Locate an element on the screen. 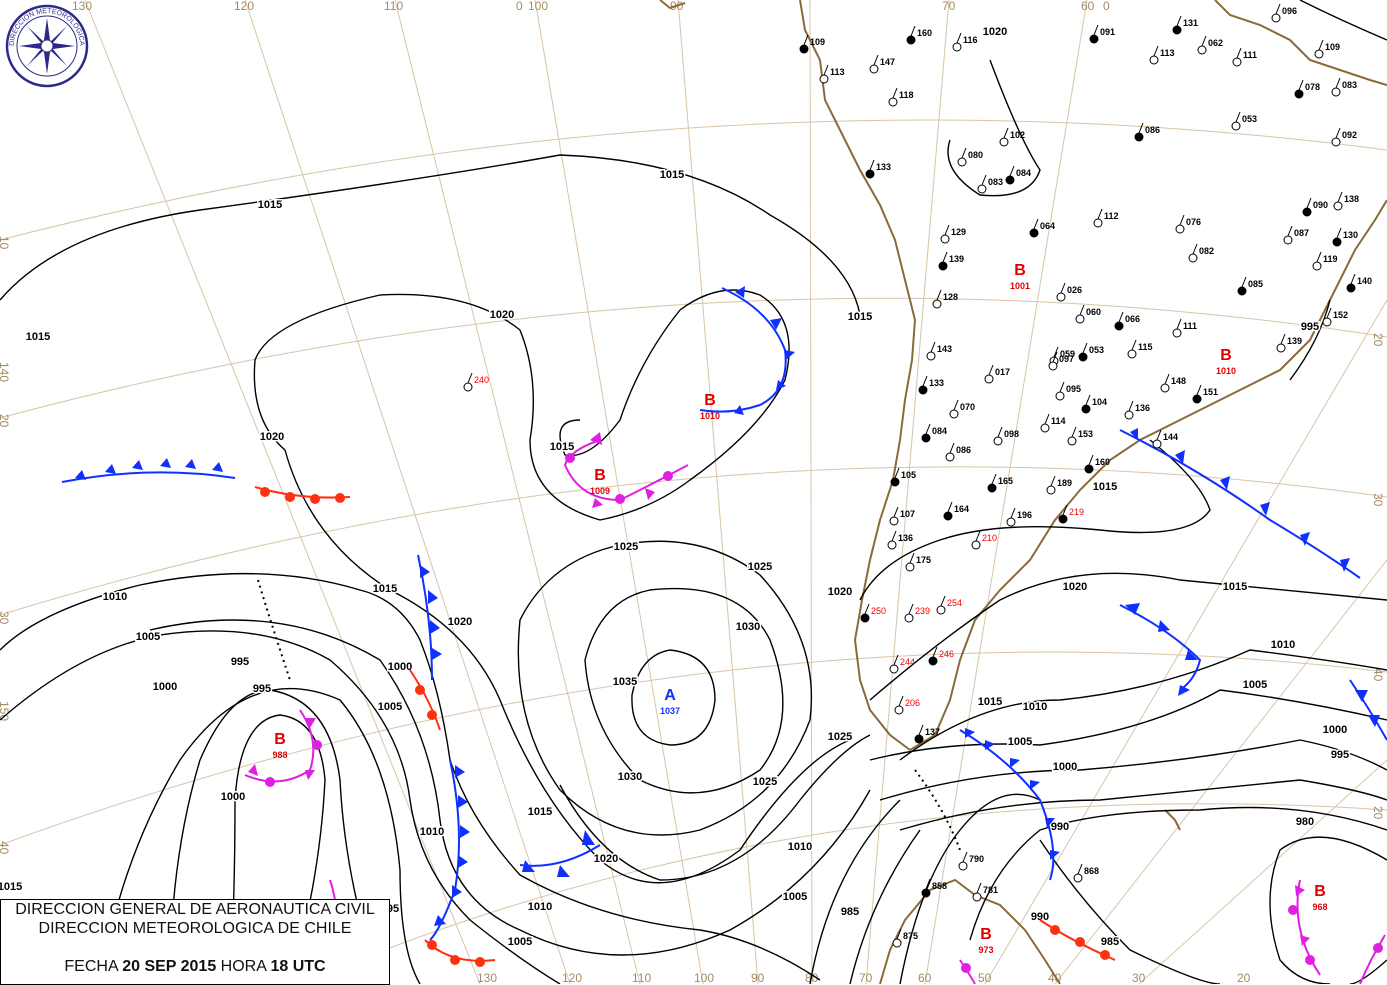 The width and height of the screenshot is (1387, 985). station-pressure: 165 is located at coordinates (1005, 481).